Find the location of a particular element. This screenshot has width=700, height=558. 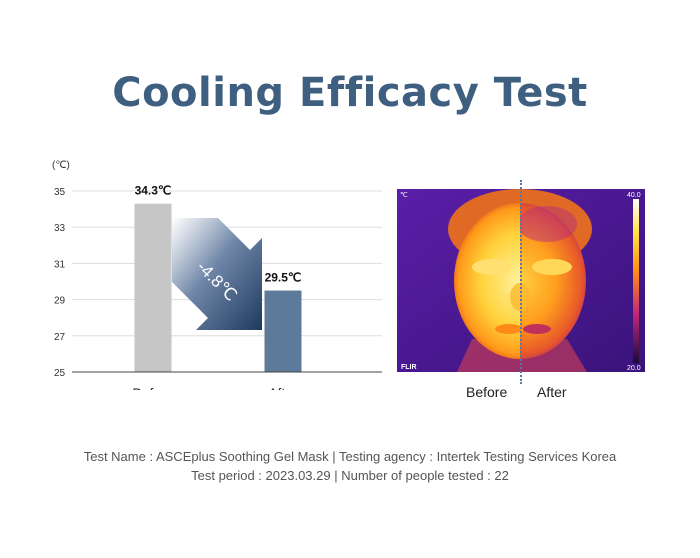

bar-after is located at coordinates (283, 331).